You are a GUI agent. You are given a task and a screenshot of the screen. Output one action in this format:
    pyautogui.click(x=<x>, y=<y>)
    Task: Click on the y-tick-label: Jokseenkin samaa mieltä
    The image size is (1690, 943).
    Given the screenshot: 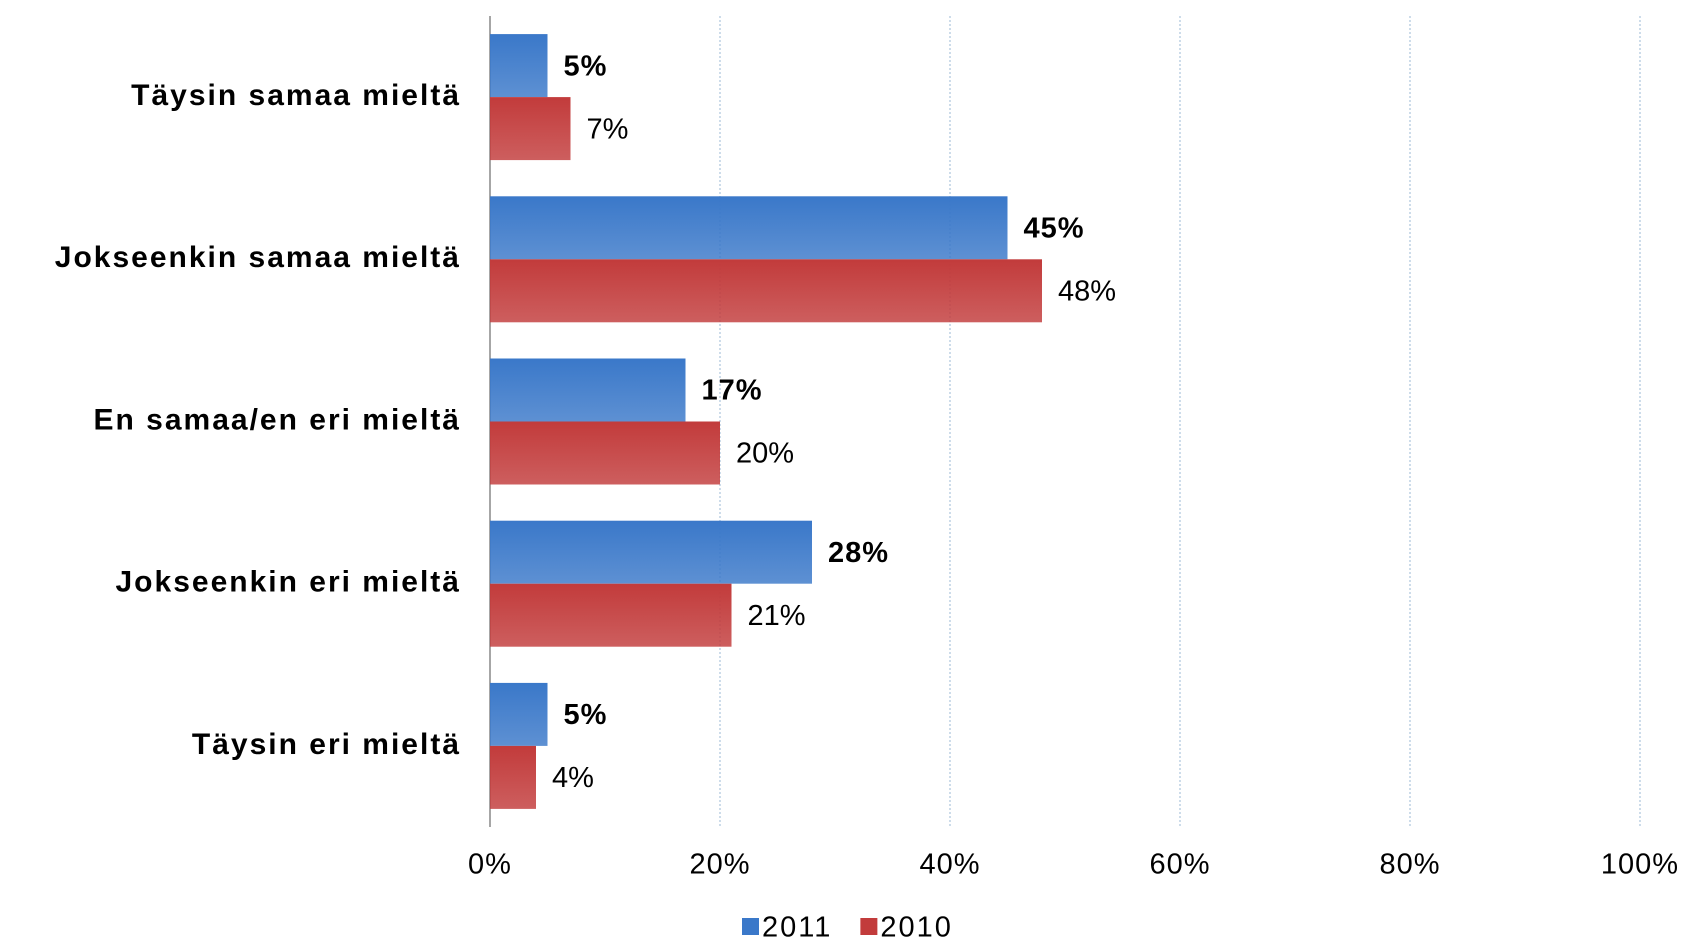 What is the action you would take?
    pyautogui.click(x=258, y=257)
    